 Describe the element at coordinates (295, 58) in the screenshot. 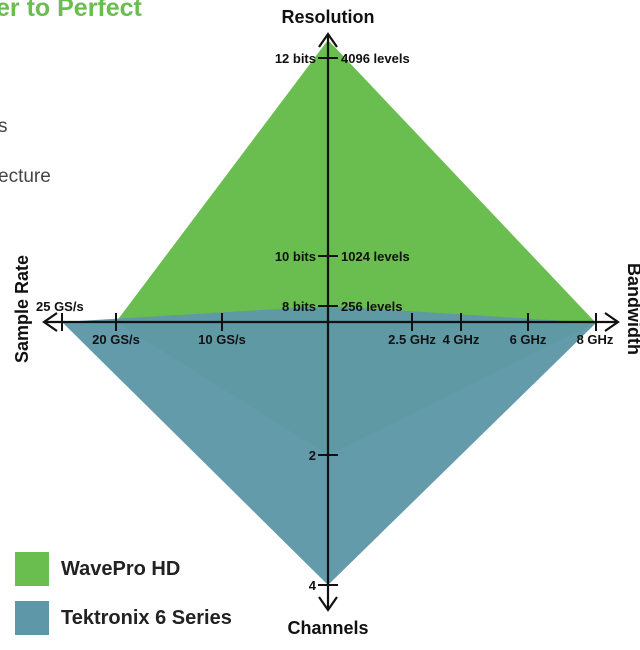

I see `tick-label-resolution: 12 bits` at that location.